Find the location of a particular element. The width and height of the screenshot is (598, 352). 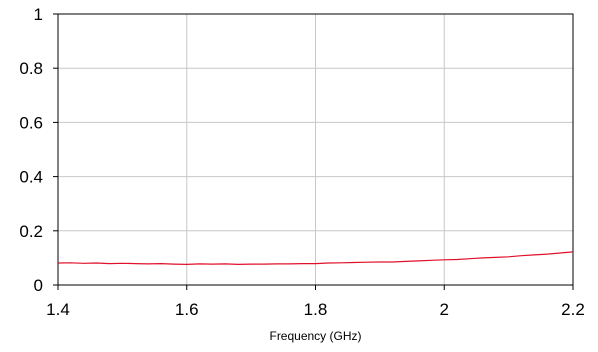

y-tick-label: 1 is located at coordinates (38, 14).